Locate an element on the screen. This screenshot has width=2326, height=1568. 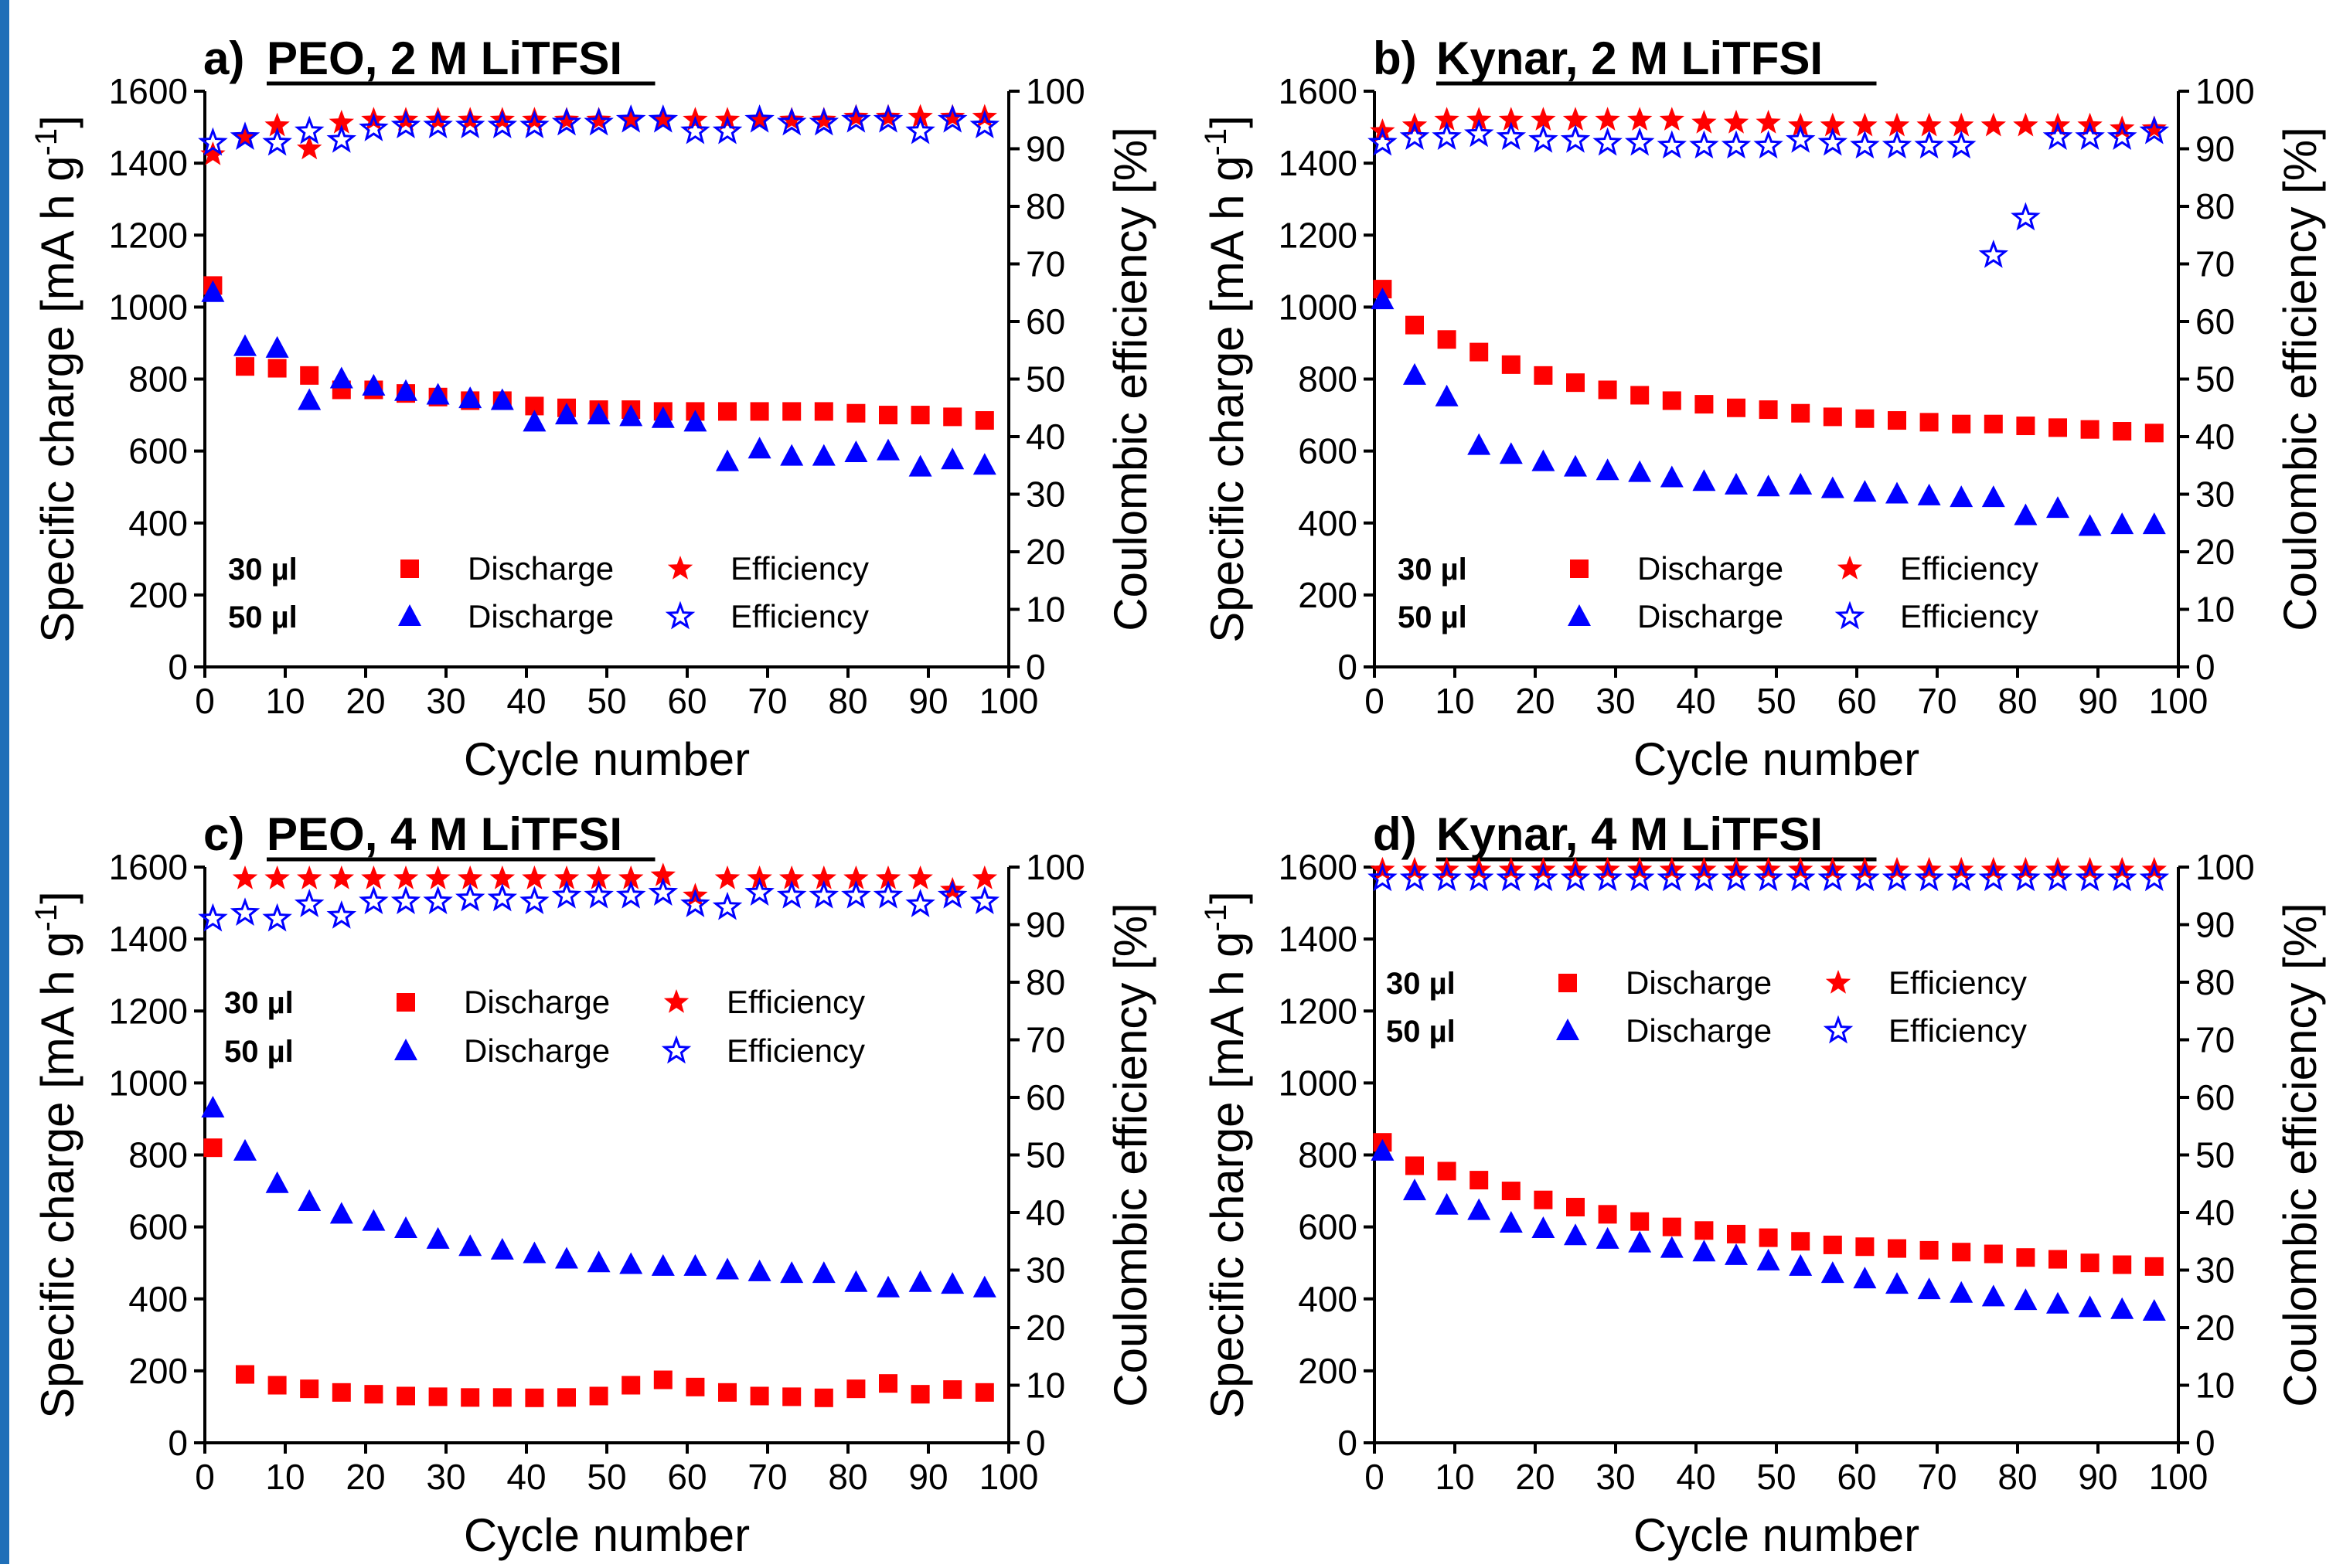
y-tick-label-right: 0 is located at coordinates (1036, 667).